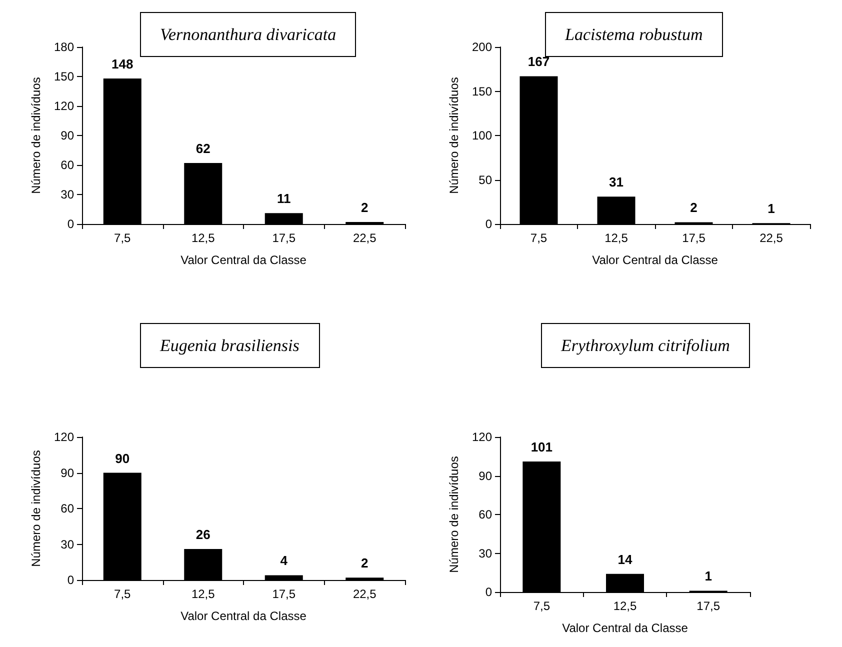 The image size is (842, 647). What do you see at coordinates (284, 198) in the screenshot?
I see `data-label: 11` at bounding box center [284, 198].